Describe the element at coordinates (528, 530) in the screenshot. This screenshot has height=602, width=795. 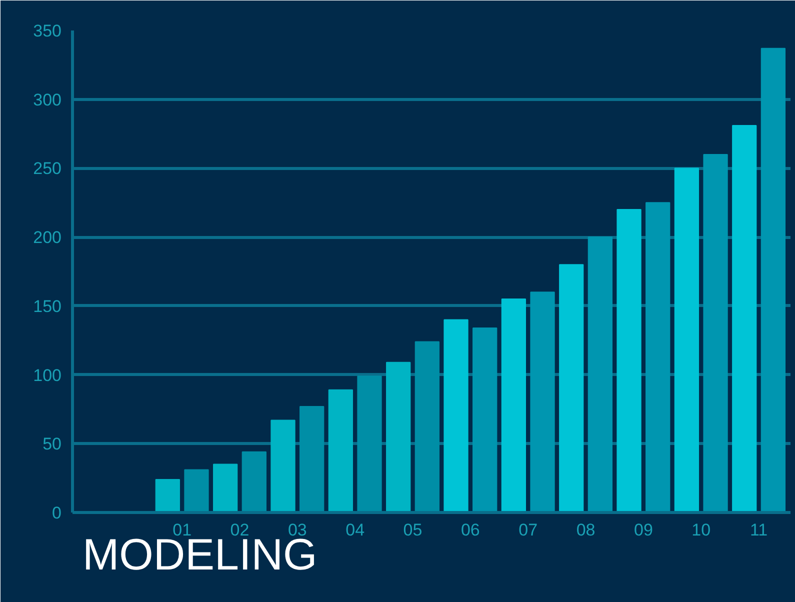
I see `x-tick-label: 07` at that location.